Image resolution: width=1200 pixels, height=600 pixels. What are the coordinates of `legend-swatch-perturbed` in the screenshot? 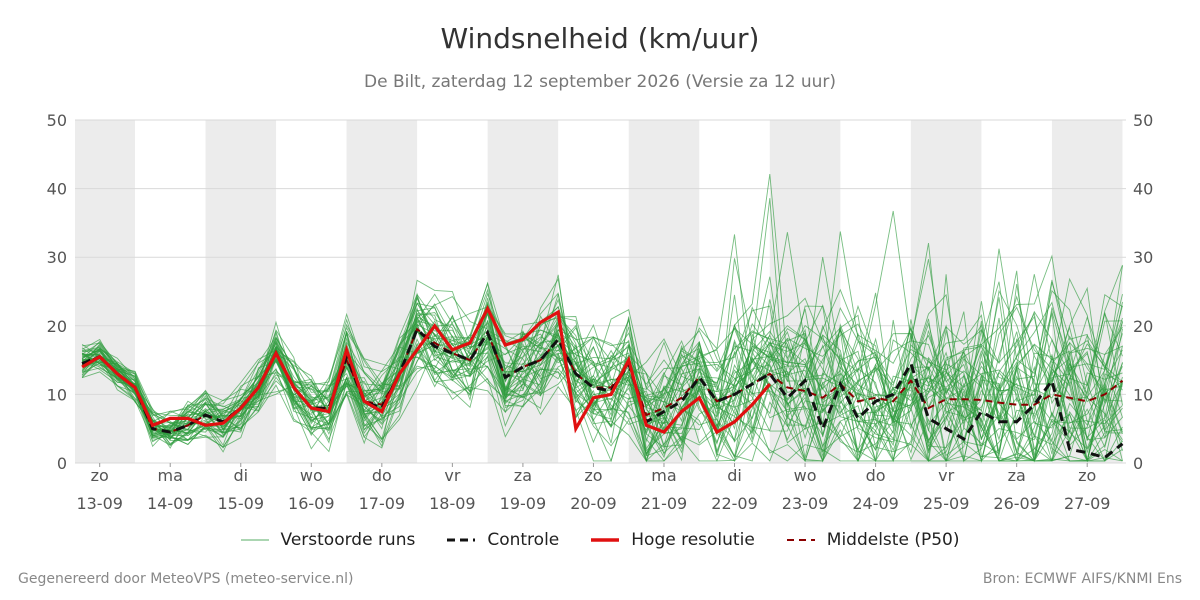 It's located at (254, 540).